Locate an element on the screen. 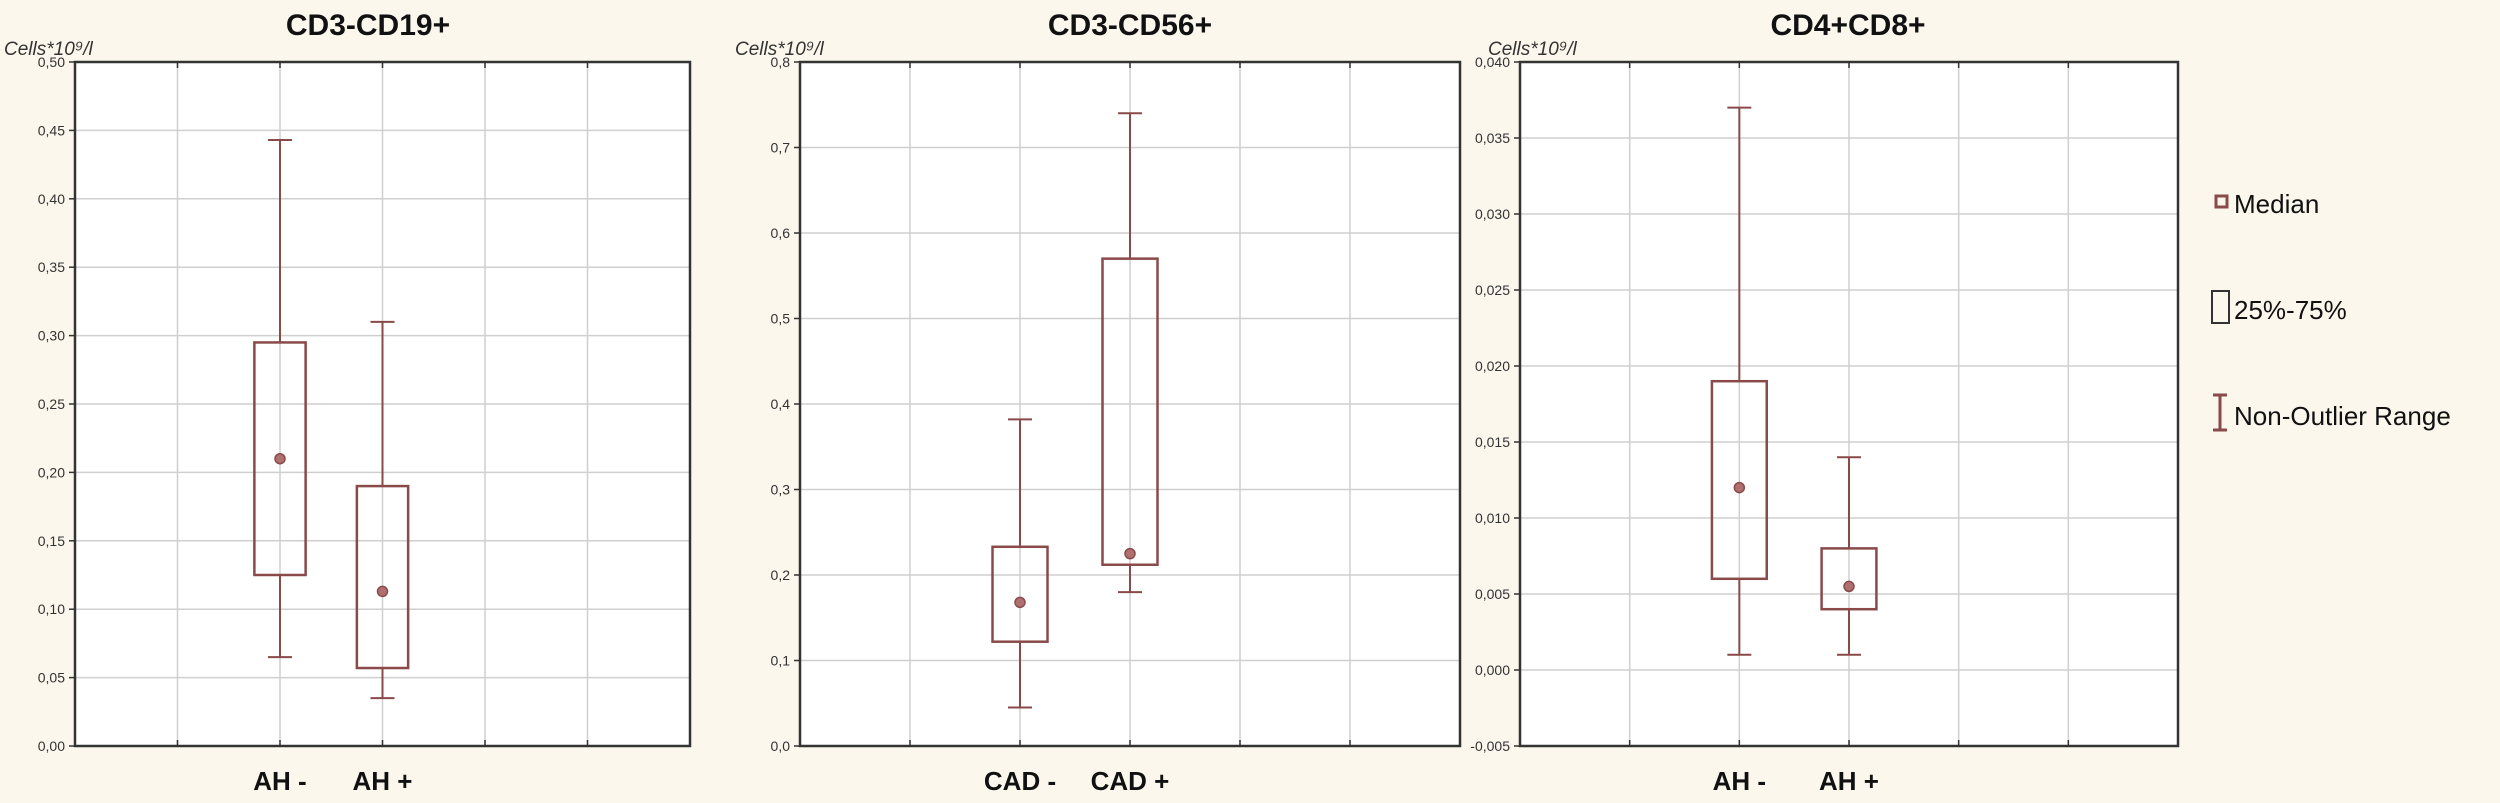  y-tick-label: 0,1 is located at coordinates (781, 661).